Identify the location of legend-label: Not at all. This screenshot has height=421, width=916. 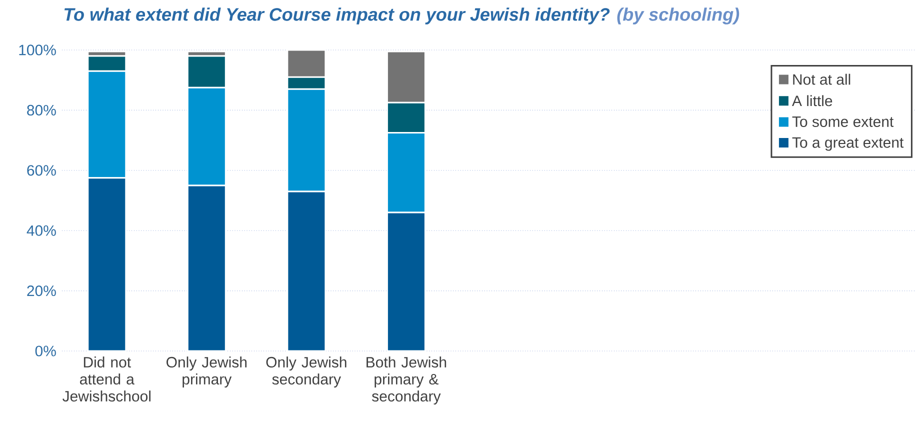
(821, 79).